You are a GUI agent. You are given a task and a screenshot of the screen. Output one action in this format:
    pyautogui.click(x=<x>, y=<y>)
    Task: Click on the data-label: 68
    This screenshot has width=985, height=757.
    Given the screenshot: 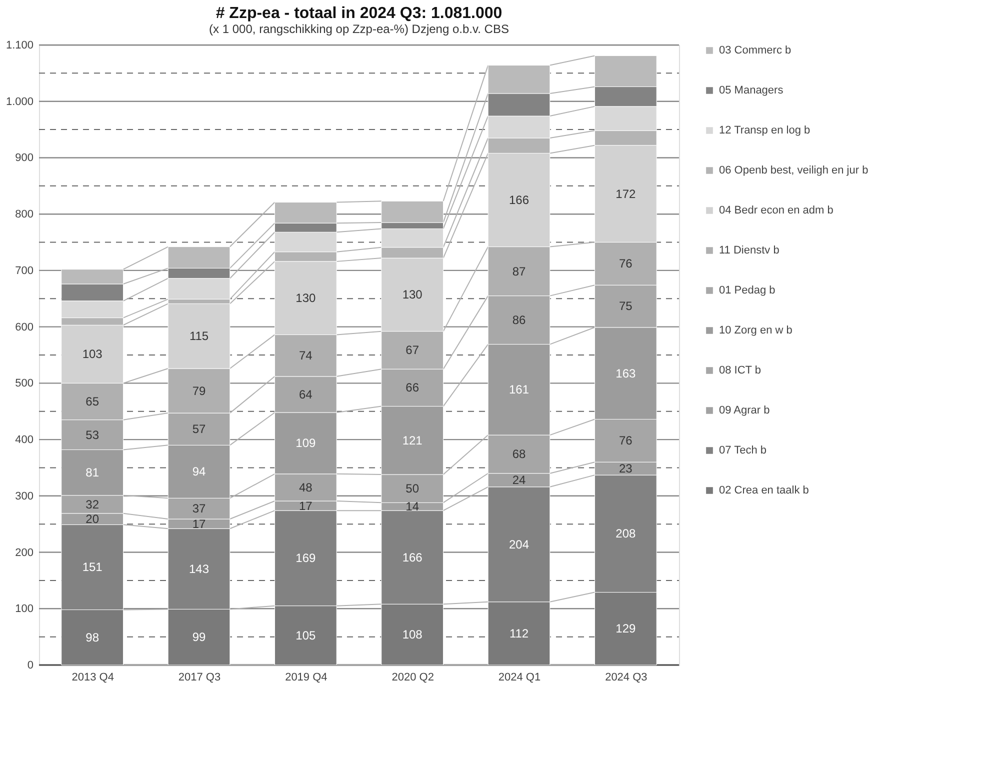 What is the action you would take?
    pyautogui.click(x=519, y=454)
    